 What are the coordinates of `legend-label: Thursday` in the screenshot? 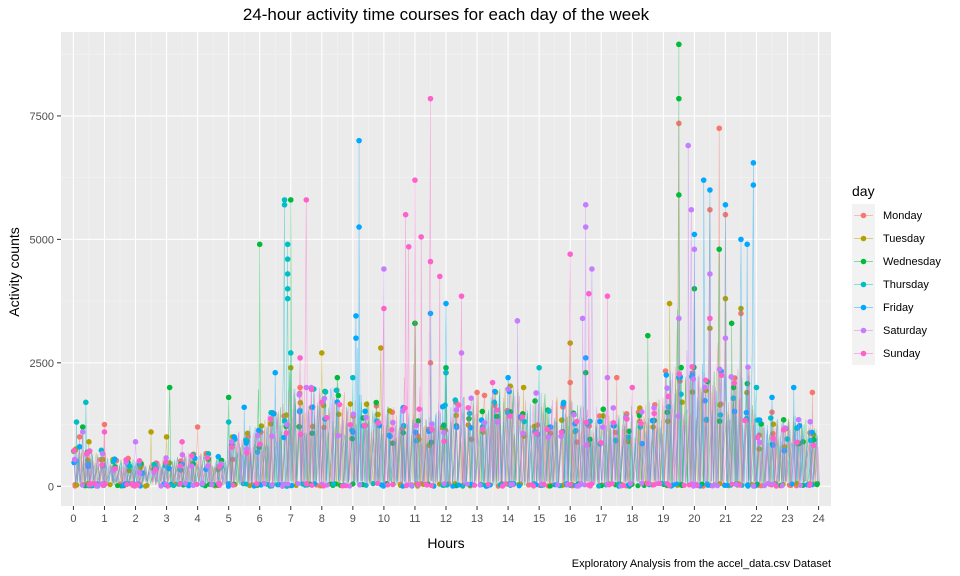 It's located at (906, 285).